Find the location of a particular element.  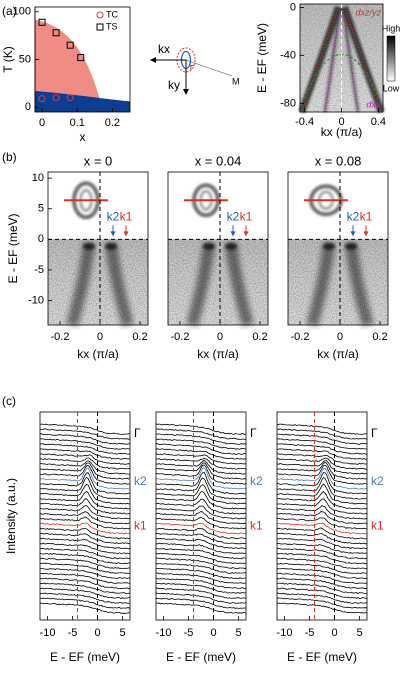

y-tick-label: 50 is located at coordinates (25, 59).